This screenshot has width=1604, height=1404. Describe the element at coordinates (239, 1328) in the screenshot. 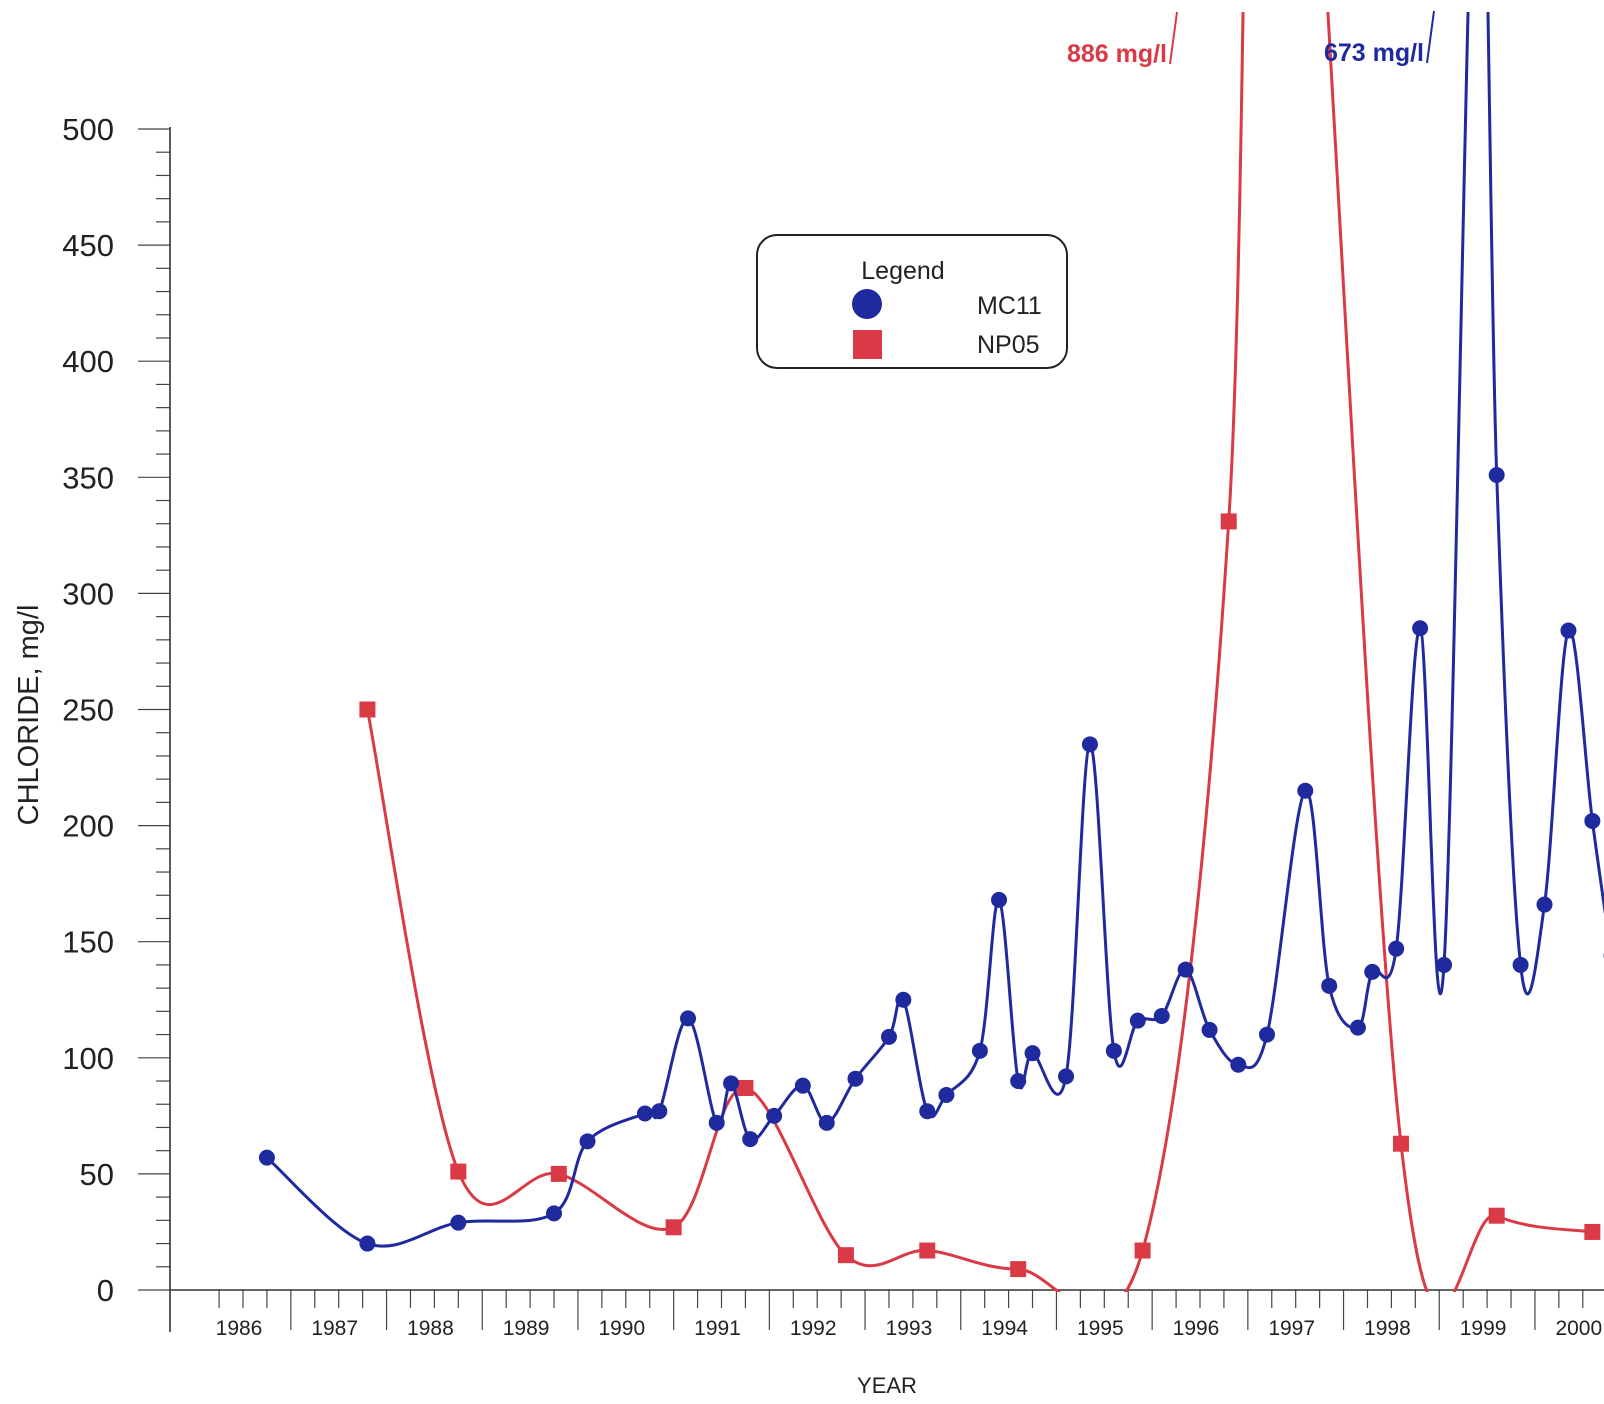

I see `x-tick-label: 1986` at that location.